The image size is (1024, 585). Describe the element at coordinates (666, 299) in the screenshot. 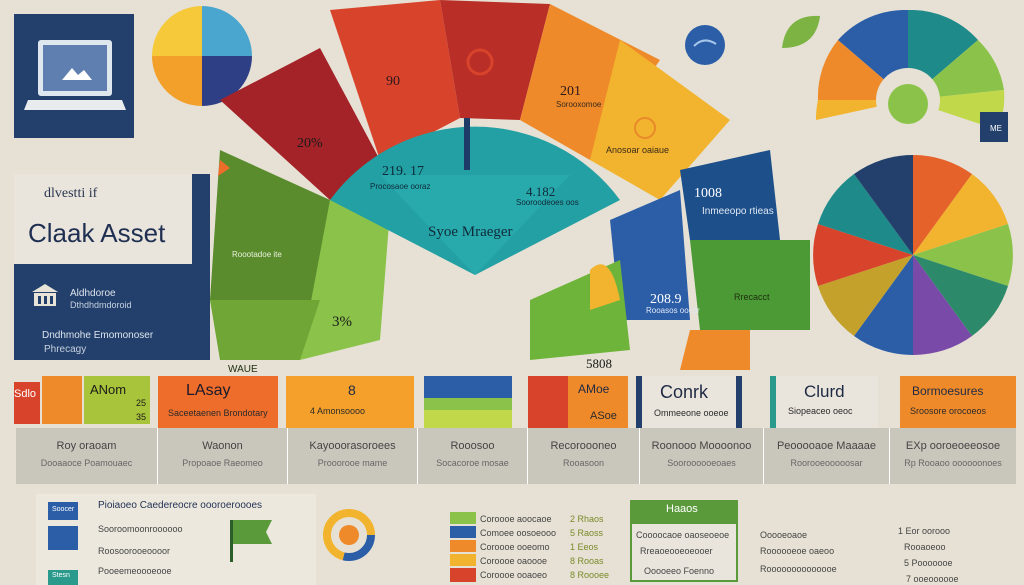

I see `seg-label-right-low: 208.9` at that location.